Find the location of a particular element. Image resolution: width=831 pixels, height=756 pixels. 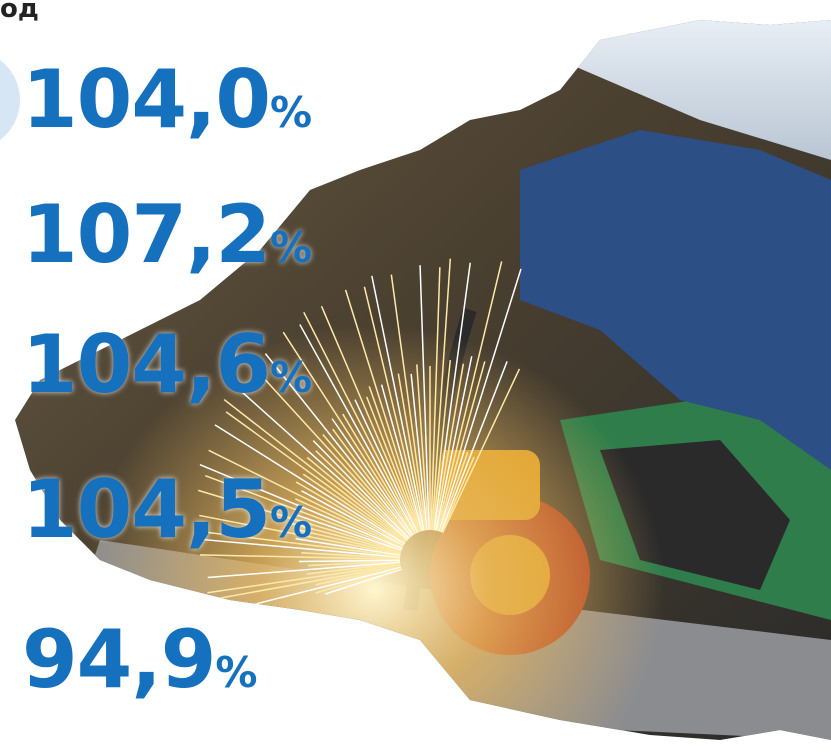

value-item: 94,9% is located at coordinates (139, 660).